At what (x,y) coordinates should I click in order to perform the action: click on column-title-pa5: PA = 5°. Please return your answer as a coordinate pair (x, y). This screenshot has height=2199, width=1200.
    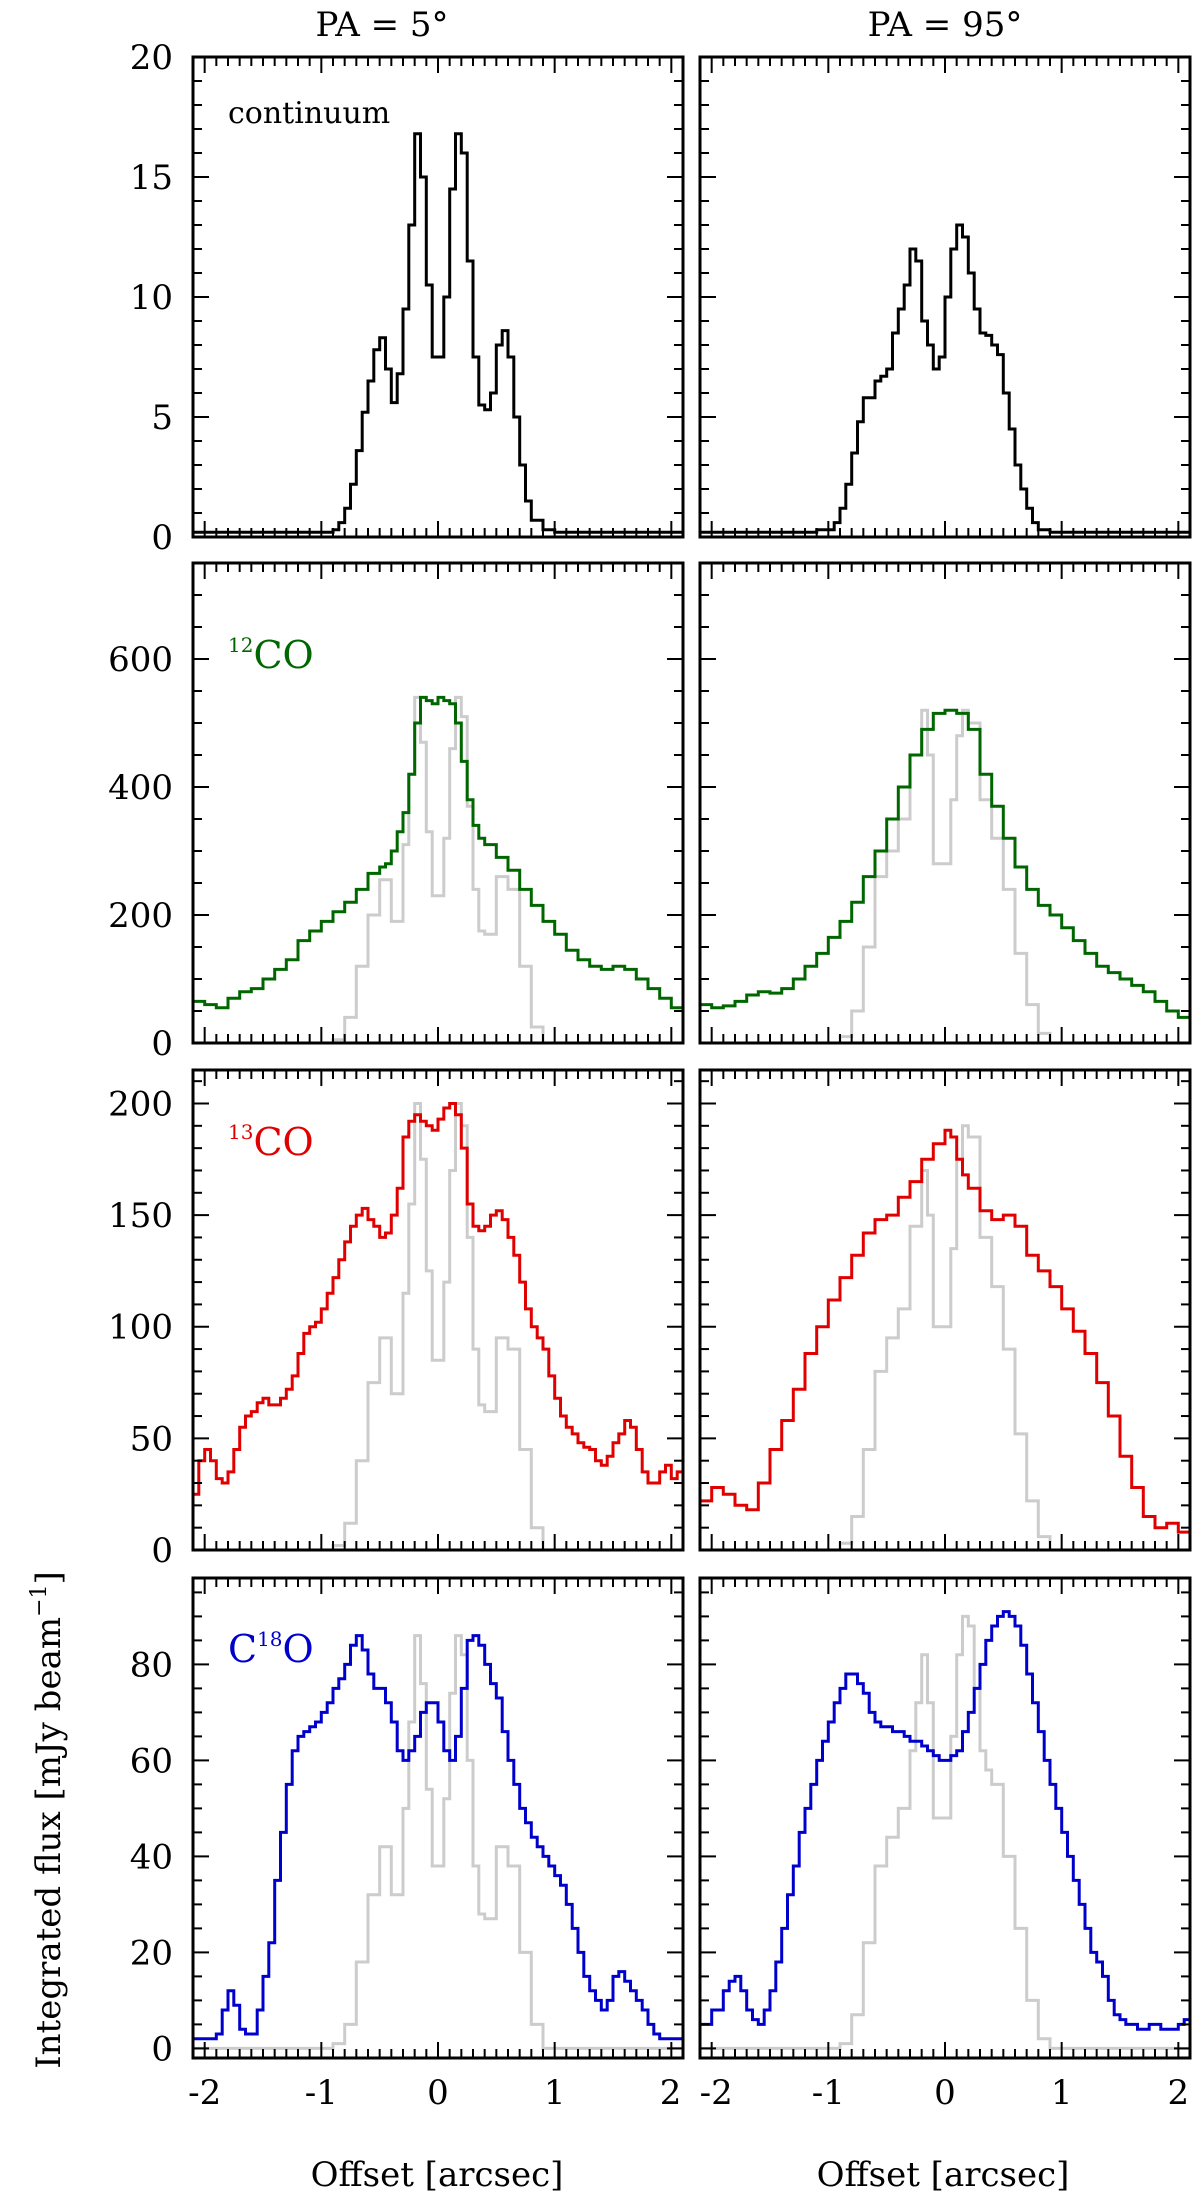
    Looking at the image, I should click on (381, 25).